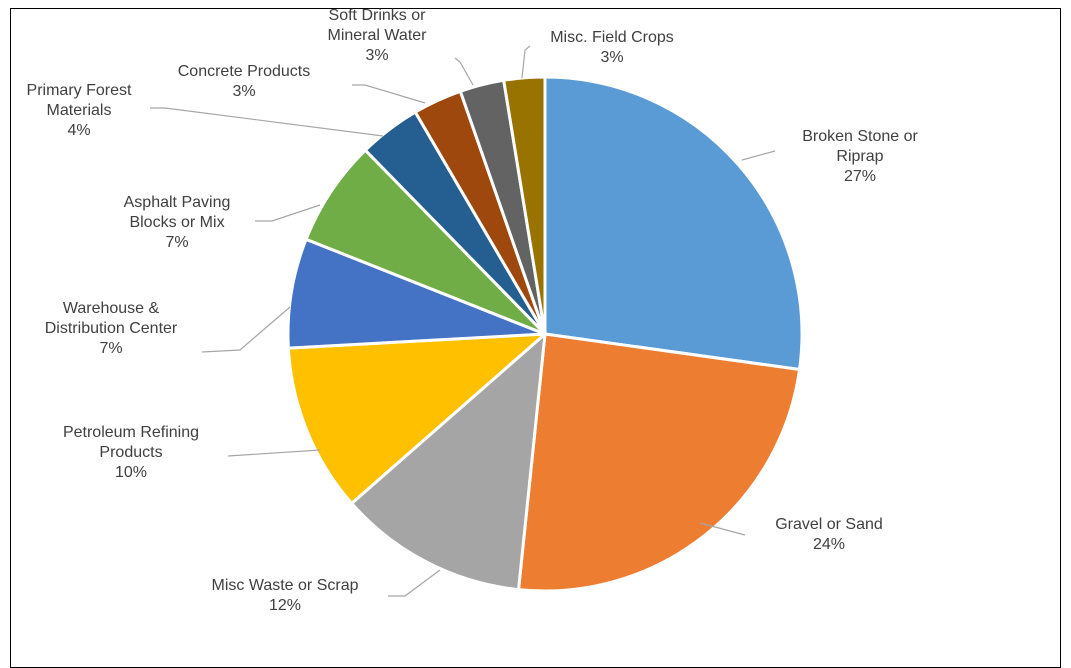 The image size is (1071, 668). What do you see at coordinates (378, 15) in the screenshot?
I see `data-label-category: Soft Drinks or` at bounding box center [378, 15].